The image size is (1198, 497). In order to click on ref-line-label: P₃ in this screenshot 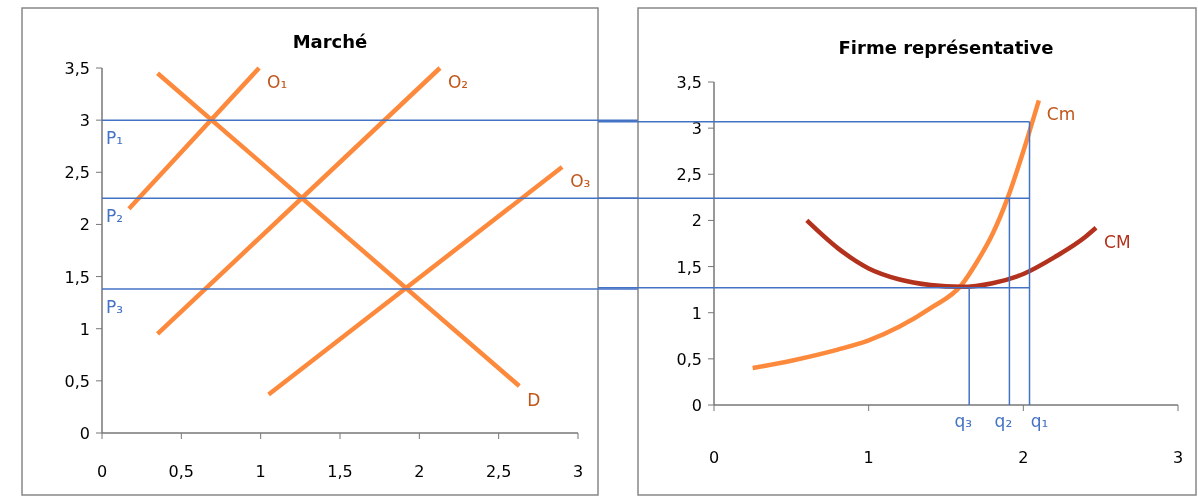, I will do `click(115, 307)`.